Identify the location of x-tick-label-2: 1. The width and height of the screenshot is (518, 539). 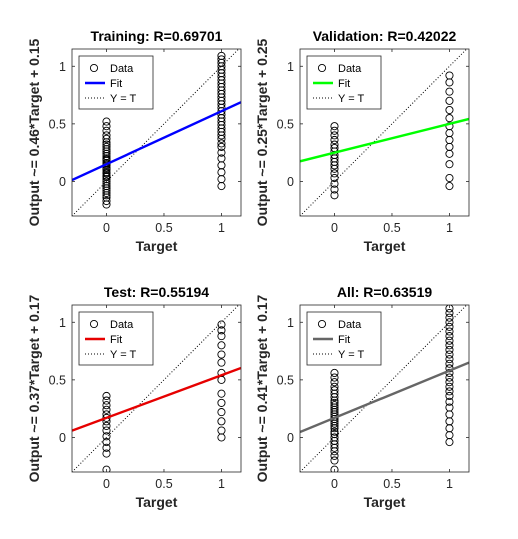
(449, 228).